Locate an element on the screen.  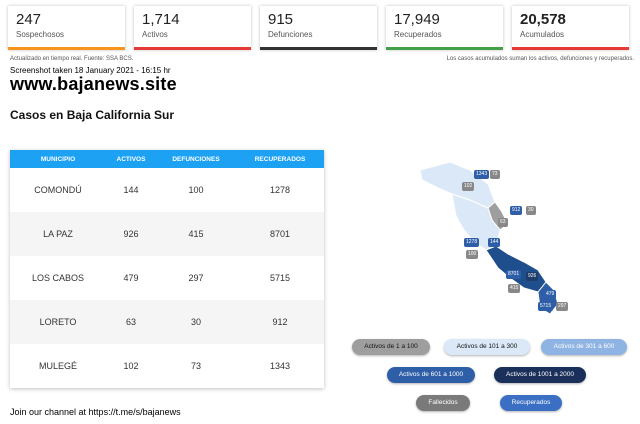
stat-label: Acumulados is located at coordinates (542, 34).